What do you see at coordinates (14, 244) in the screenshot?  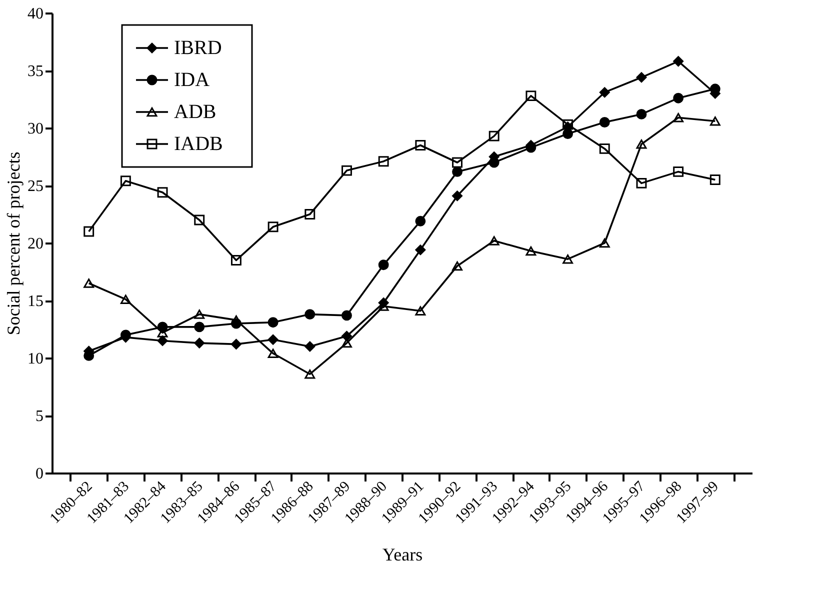 I see `y-axis-title: Social percent of projects` at bounding box center [14, 244].